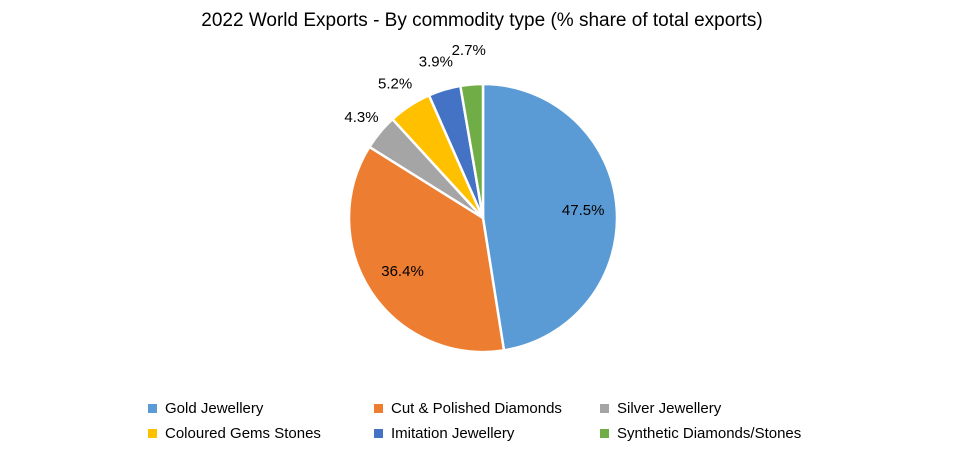 The width and height of the screenshot is (964, 458). I want to click on pie-data-labels: 47.5% 36.4% 4.3%5.2% 3.9%2.7%, so click(474, 161).